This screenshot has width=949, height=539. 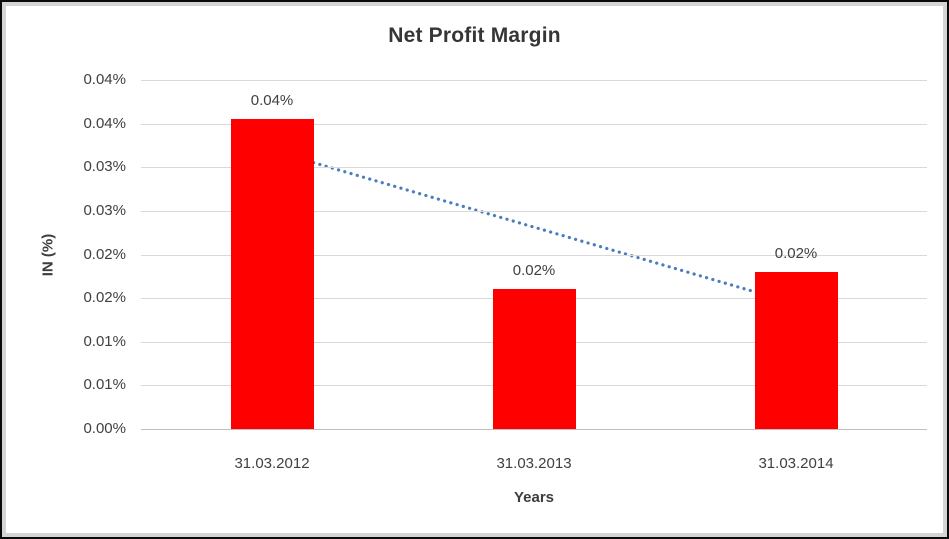 What do you see at coordinates (534, 429) in the screenshot?
I see `x-axis-line` at bounding box center [534, 429].